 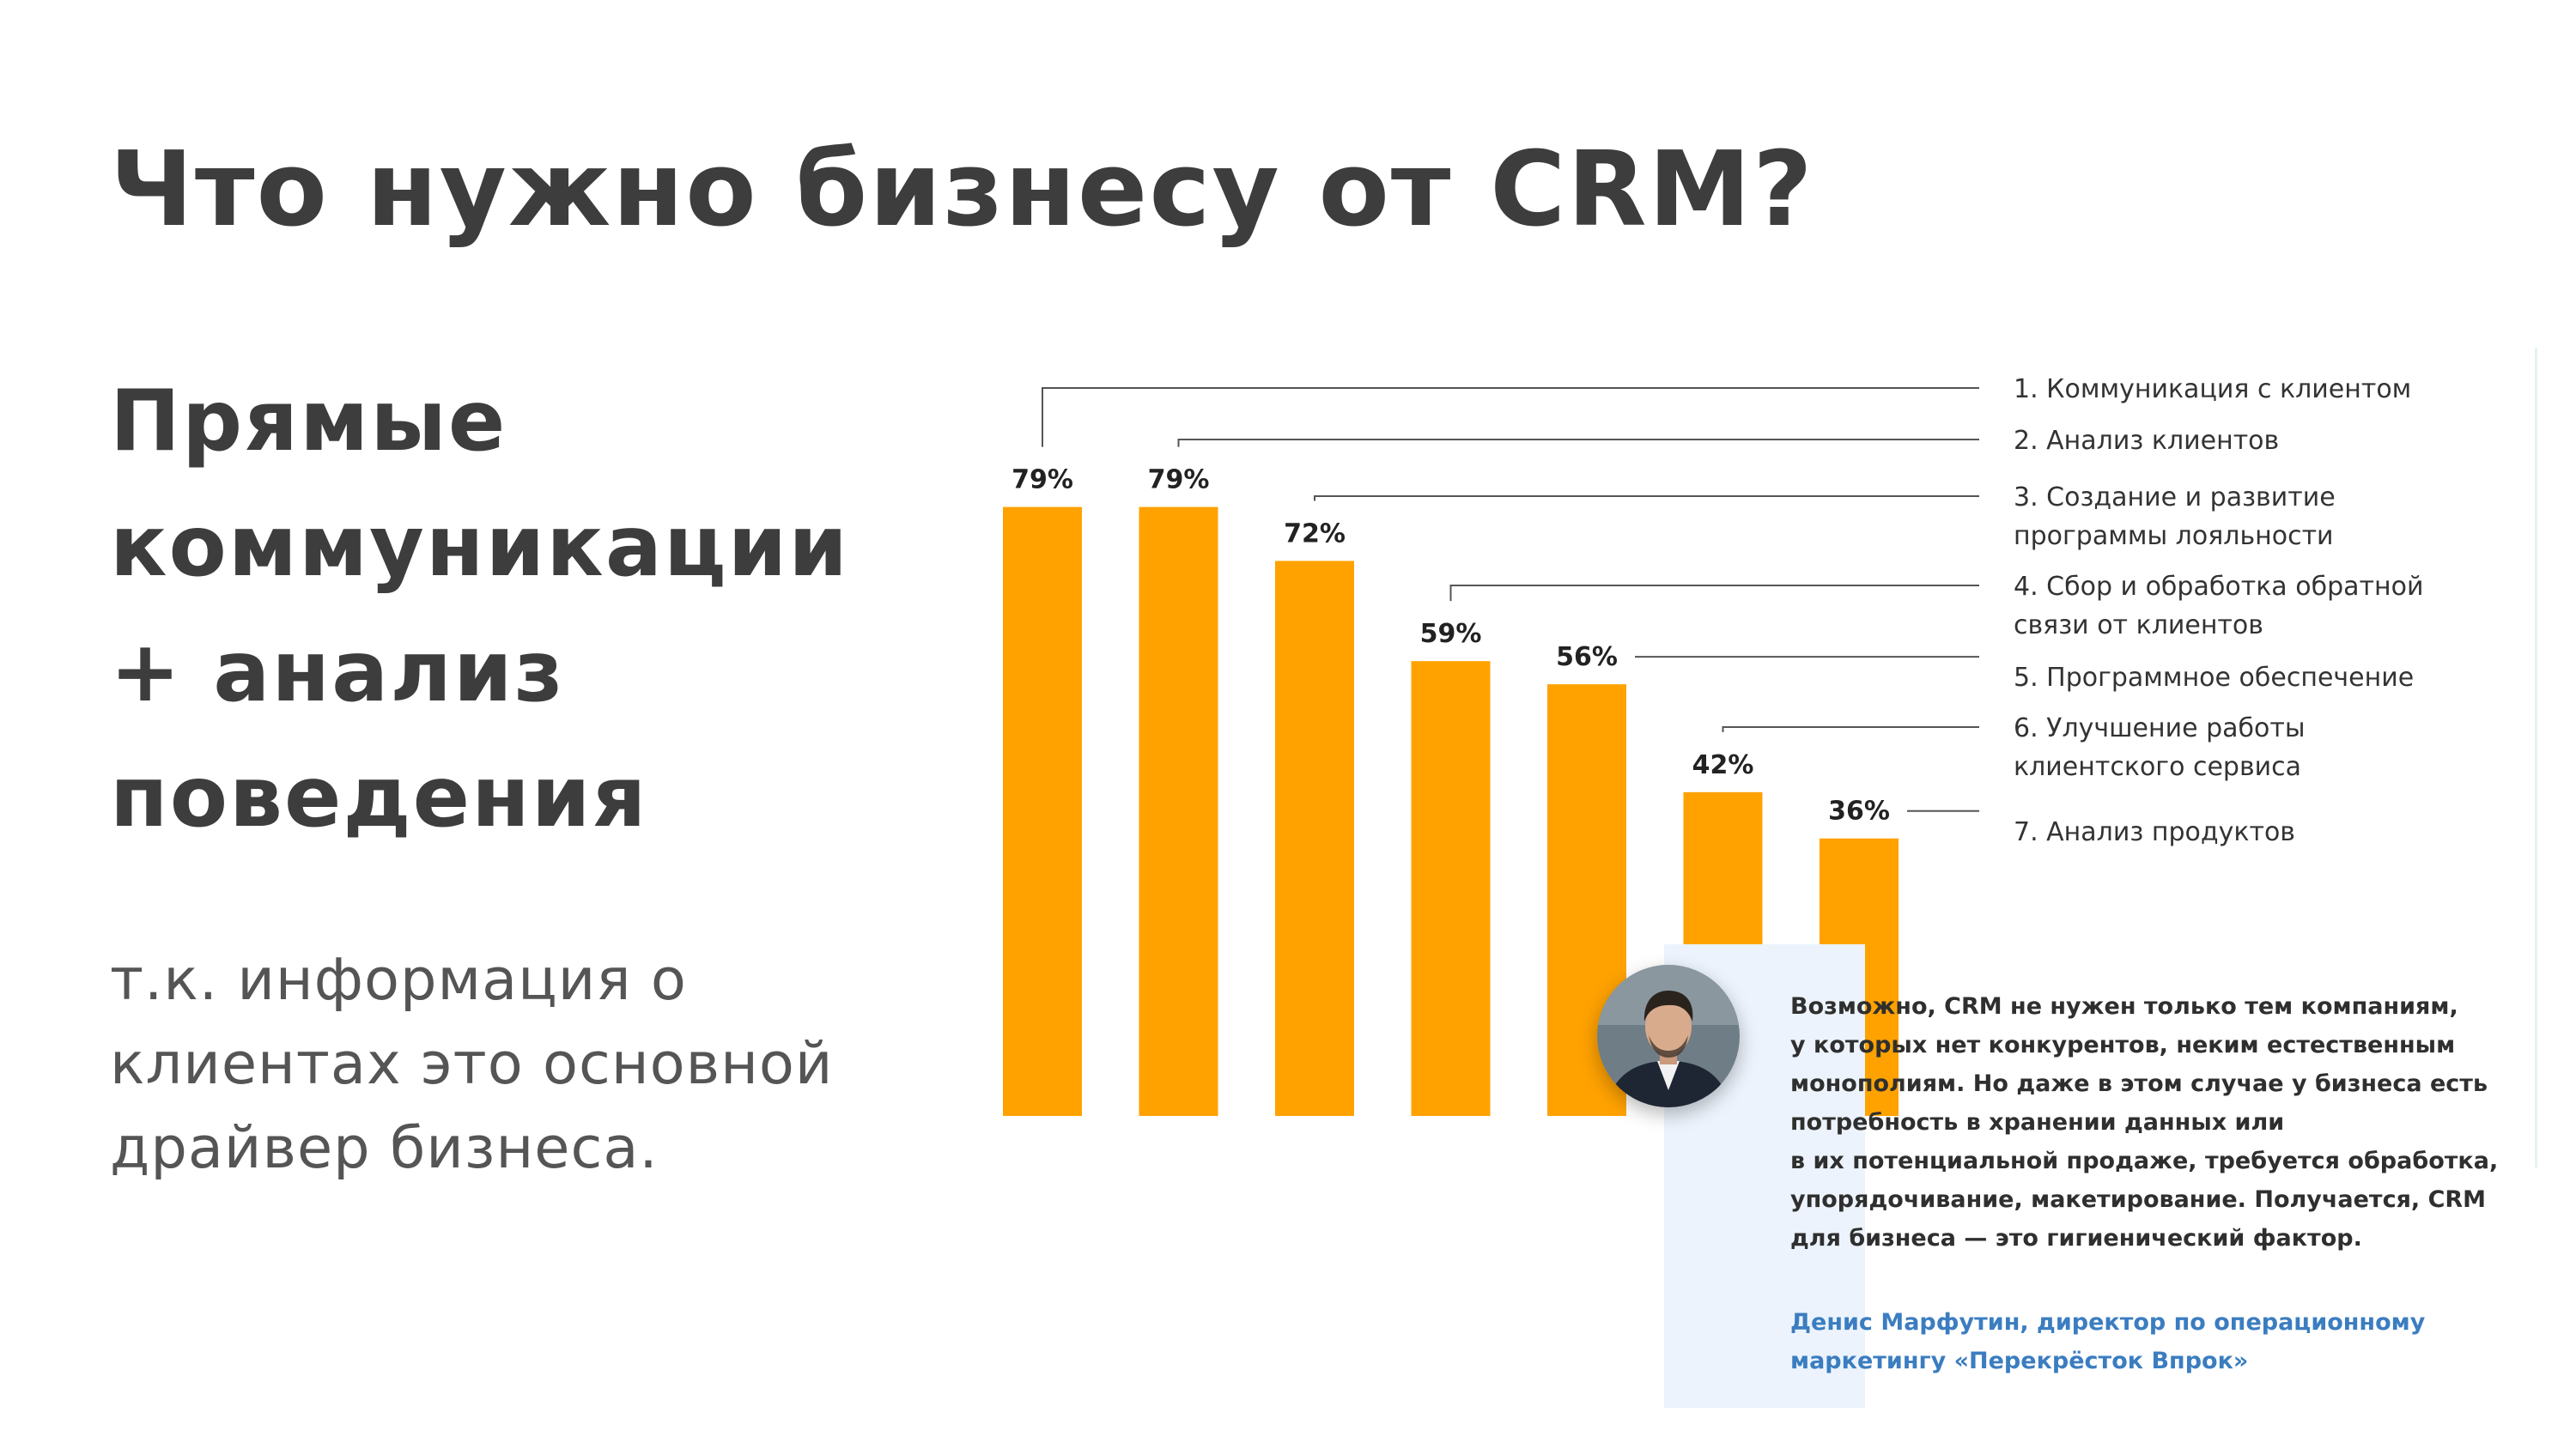 I want to click on note-line: клиентах это основной, so click(x=472, y=1063).